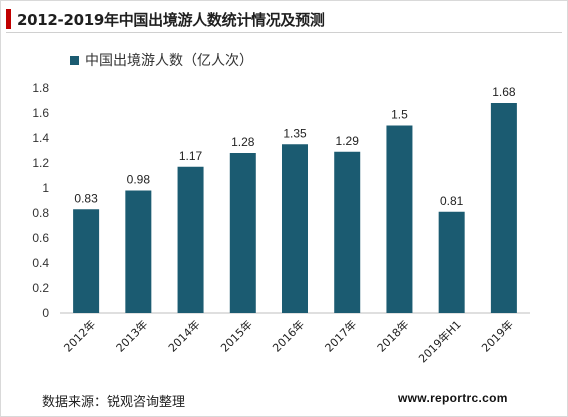 This screenshot has height=417, width=568. I want to click on bar-value-label: 1.29, so click(348, 141).